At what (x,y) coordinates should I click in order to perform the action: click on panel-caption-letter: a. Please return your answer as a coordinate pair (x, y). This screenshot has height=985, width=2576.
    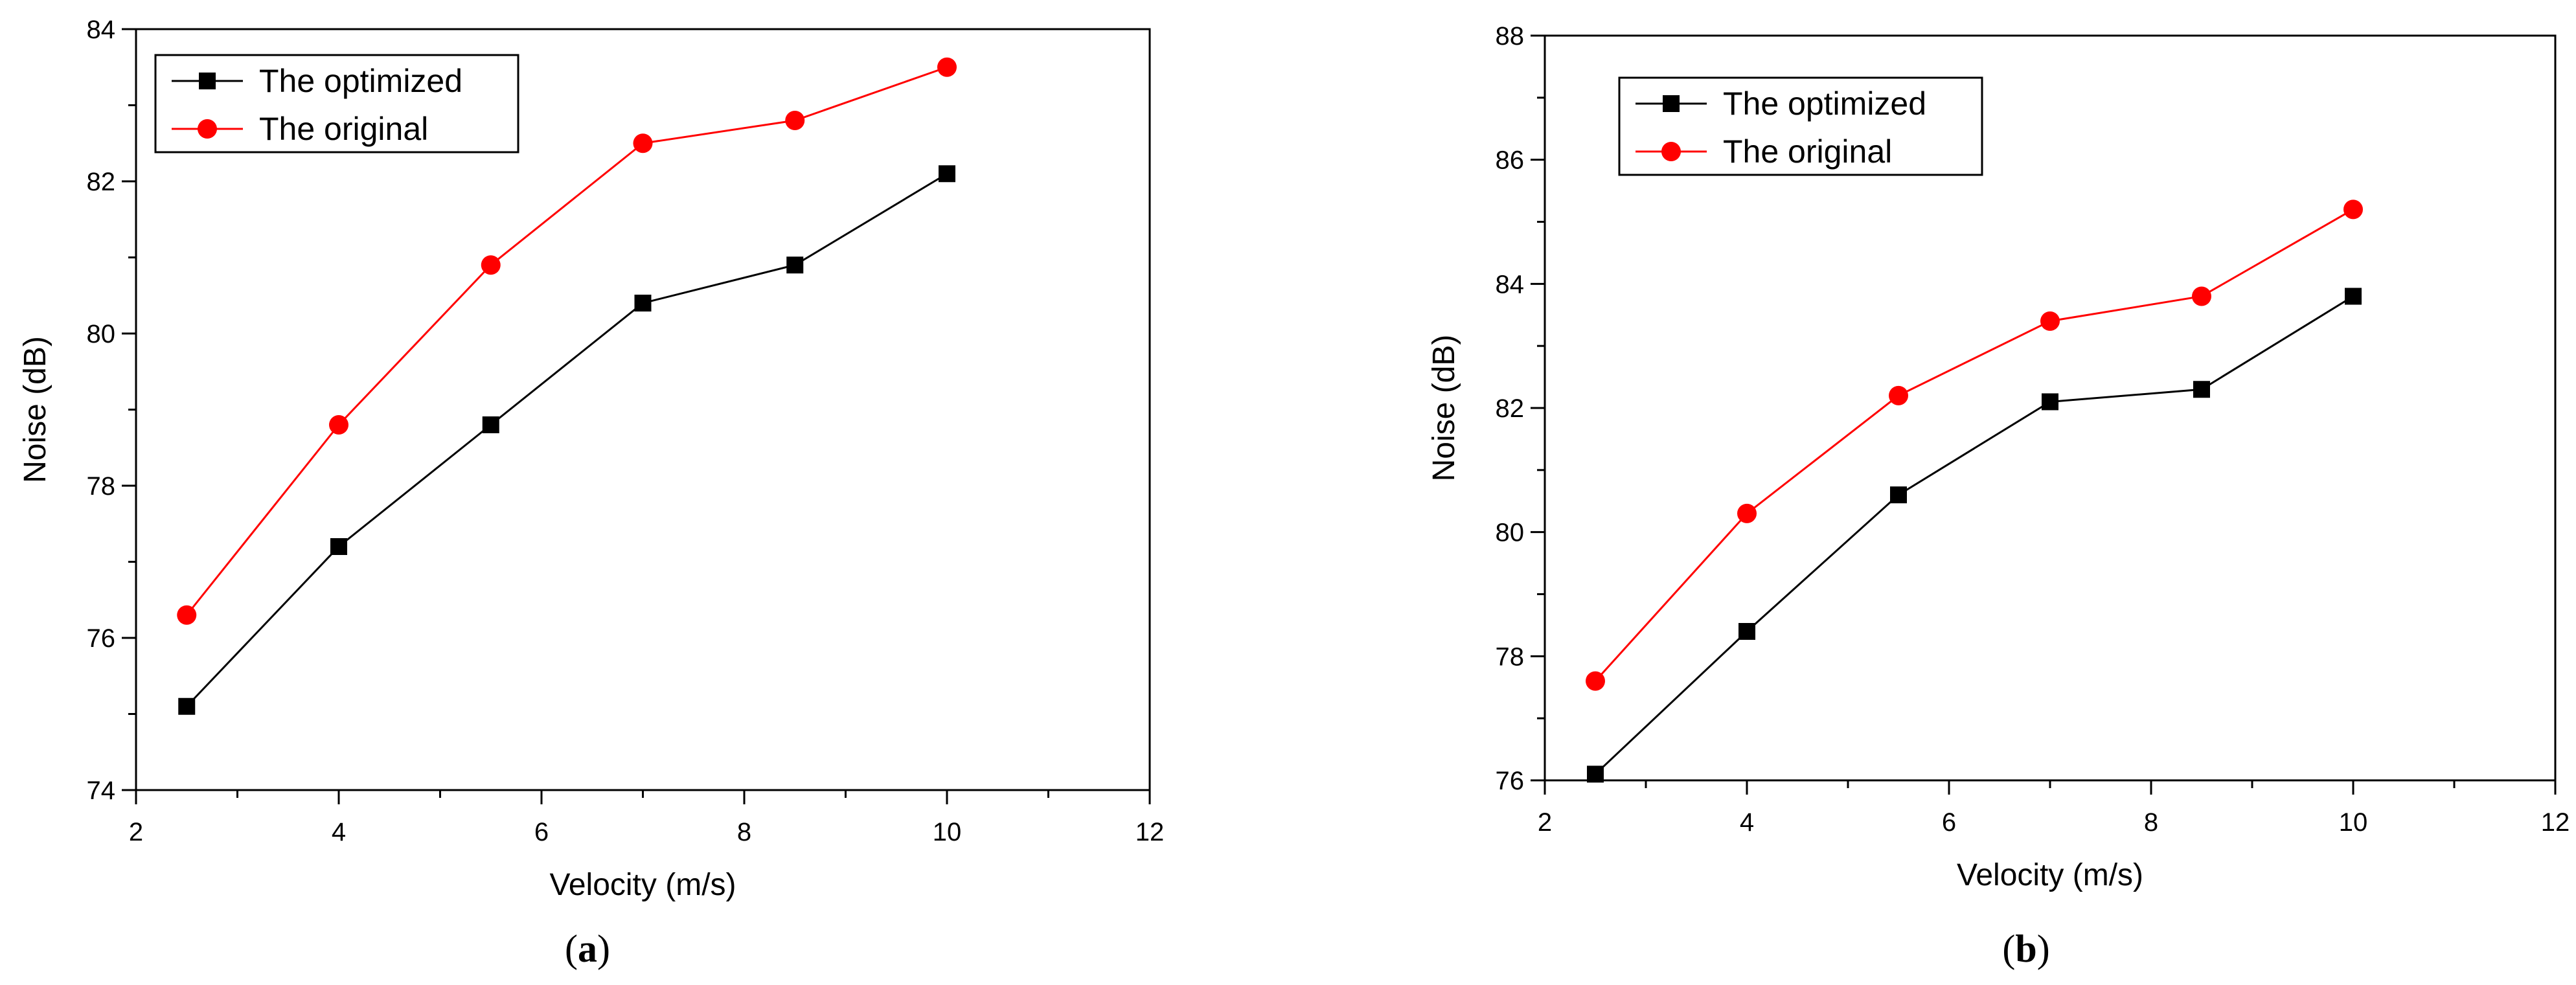
    Looking at the image, I should click on (587, 948).